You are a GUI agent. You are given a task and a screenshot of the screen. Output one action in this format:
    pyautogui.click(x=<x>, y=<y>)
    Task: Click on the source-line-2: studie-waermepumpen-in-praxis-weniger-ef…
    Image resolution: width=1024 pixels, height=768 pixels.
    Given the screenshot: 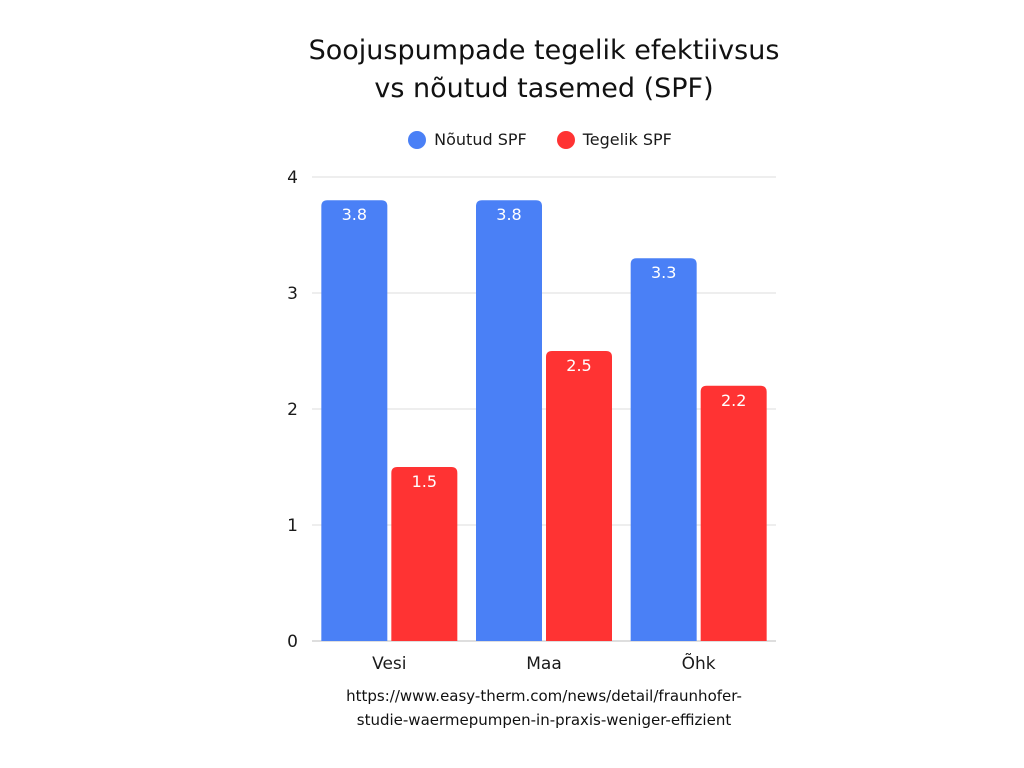 What is the action you would take?
    pyautogui.click(x=544, y=720)
    